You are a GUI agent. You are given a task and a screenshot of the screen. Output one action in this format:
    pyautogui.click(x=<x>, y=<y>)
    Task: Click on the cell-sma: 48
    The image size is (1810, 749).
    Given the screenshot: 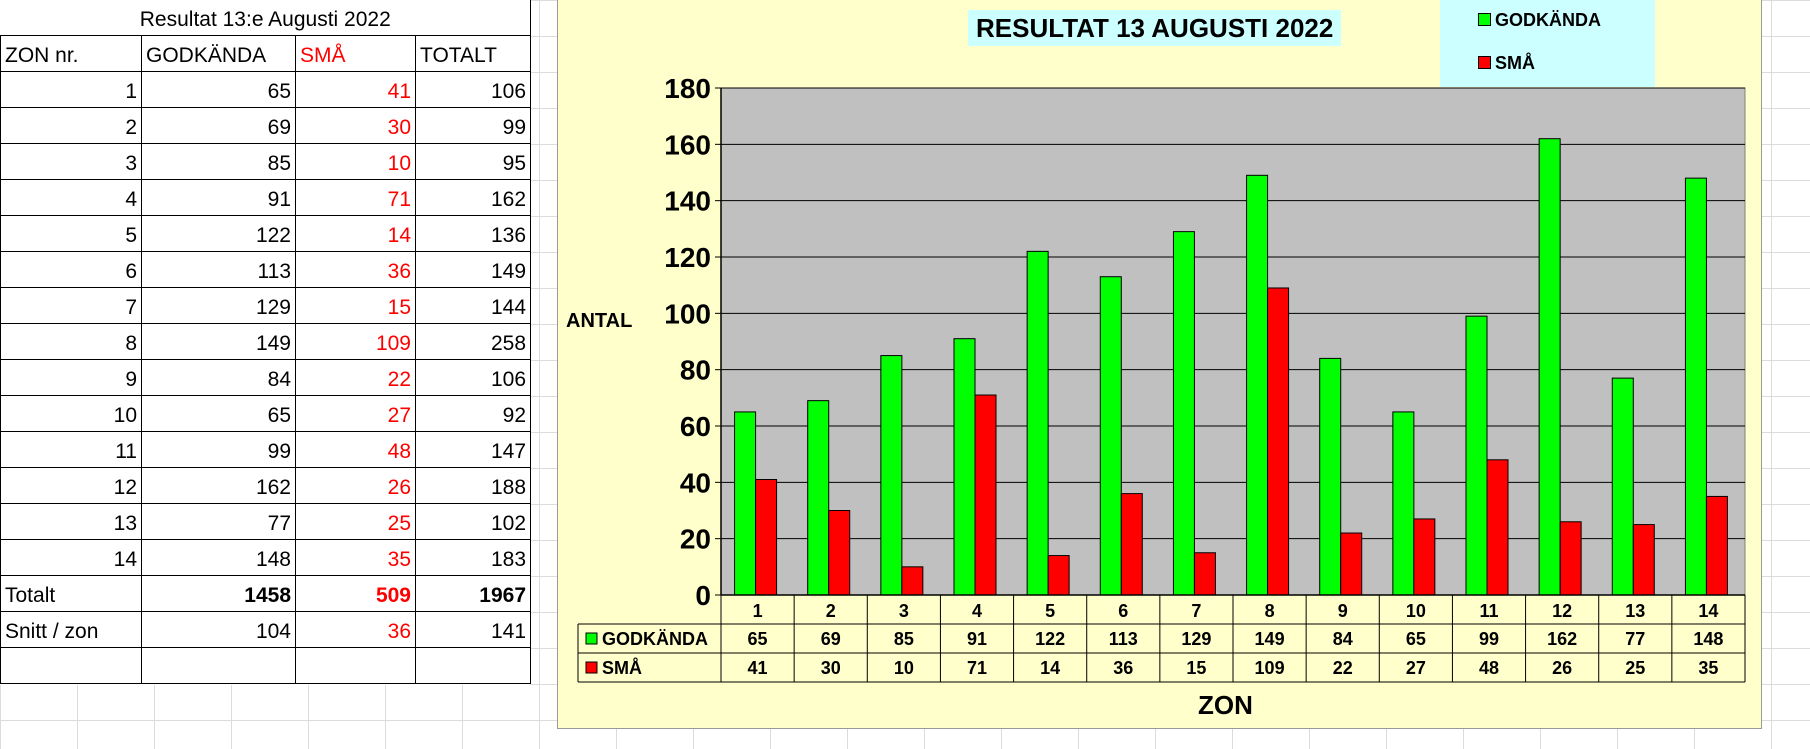 What is the action you would take?
    pyautogui.click(x=355, y=449)
    